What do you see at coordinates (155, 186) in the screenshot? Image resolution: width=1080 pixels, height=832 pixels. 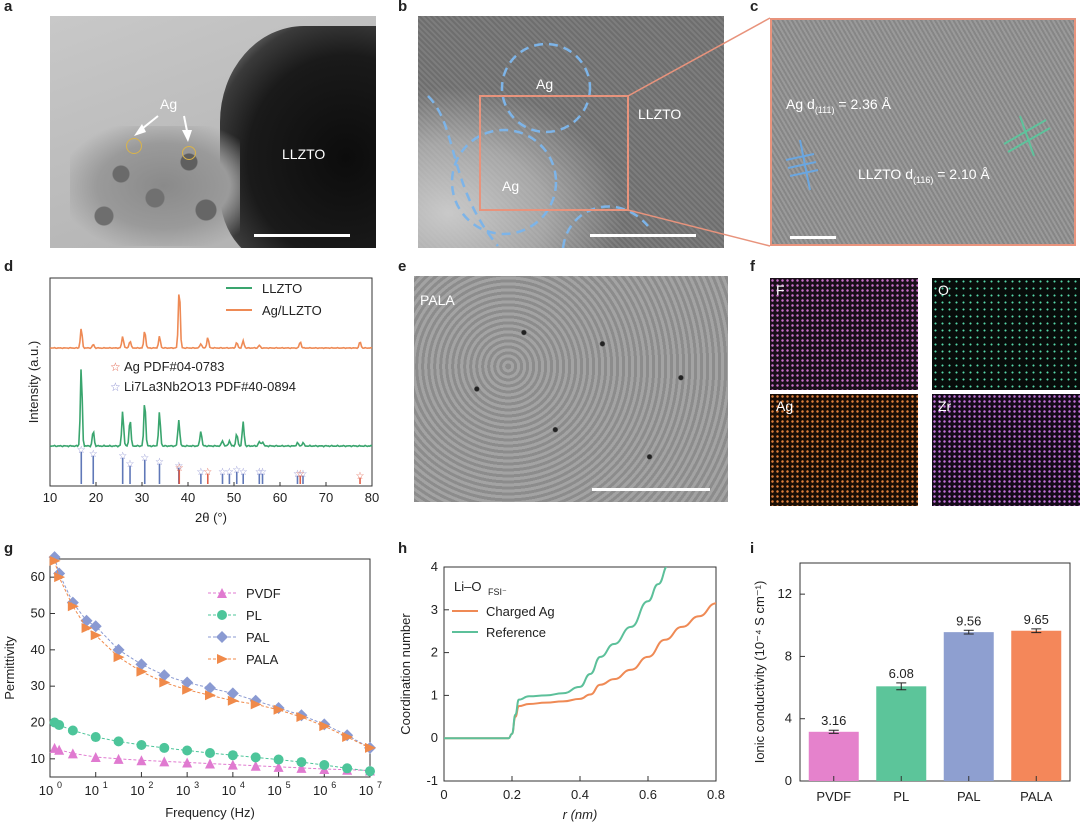 I see `ag-nanoparticle-cluster` at bounding box center [155, 186].